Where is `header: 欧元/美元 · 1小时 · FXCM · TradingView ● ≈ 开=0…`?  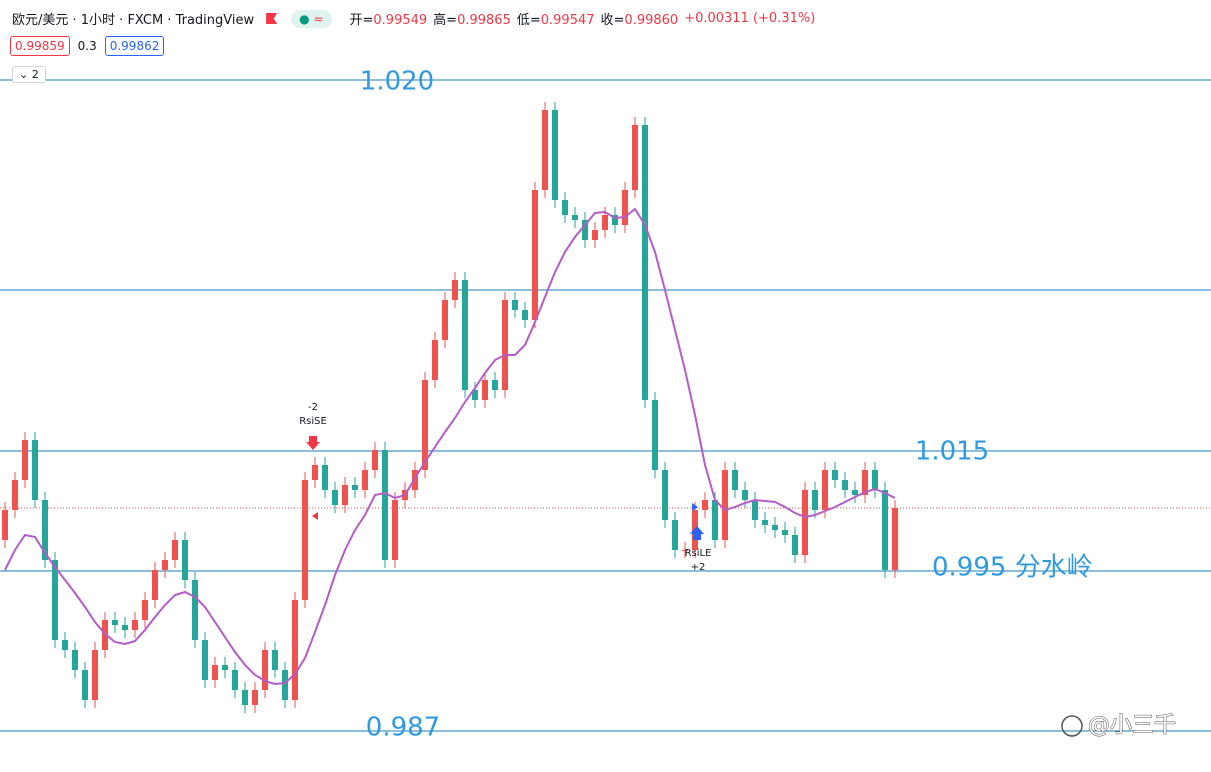
header: 欧元/美元 · 1小时 · FXCM · TradingView ● ≈ 开=0… is located at coordinates (413, 18).